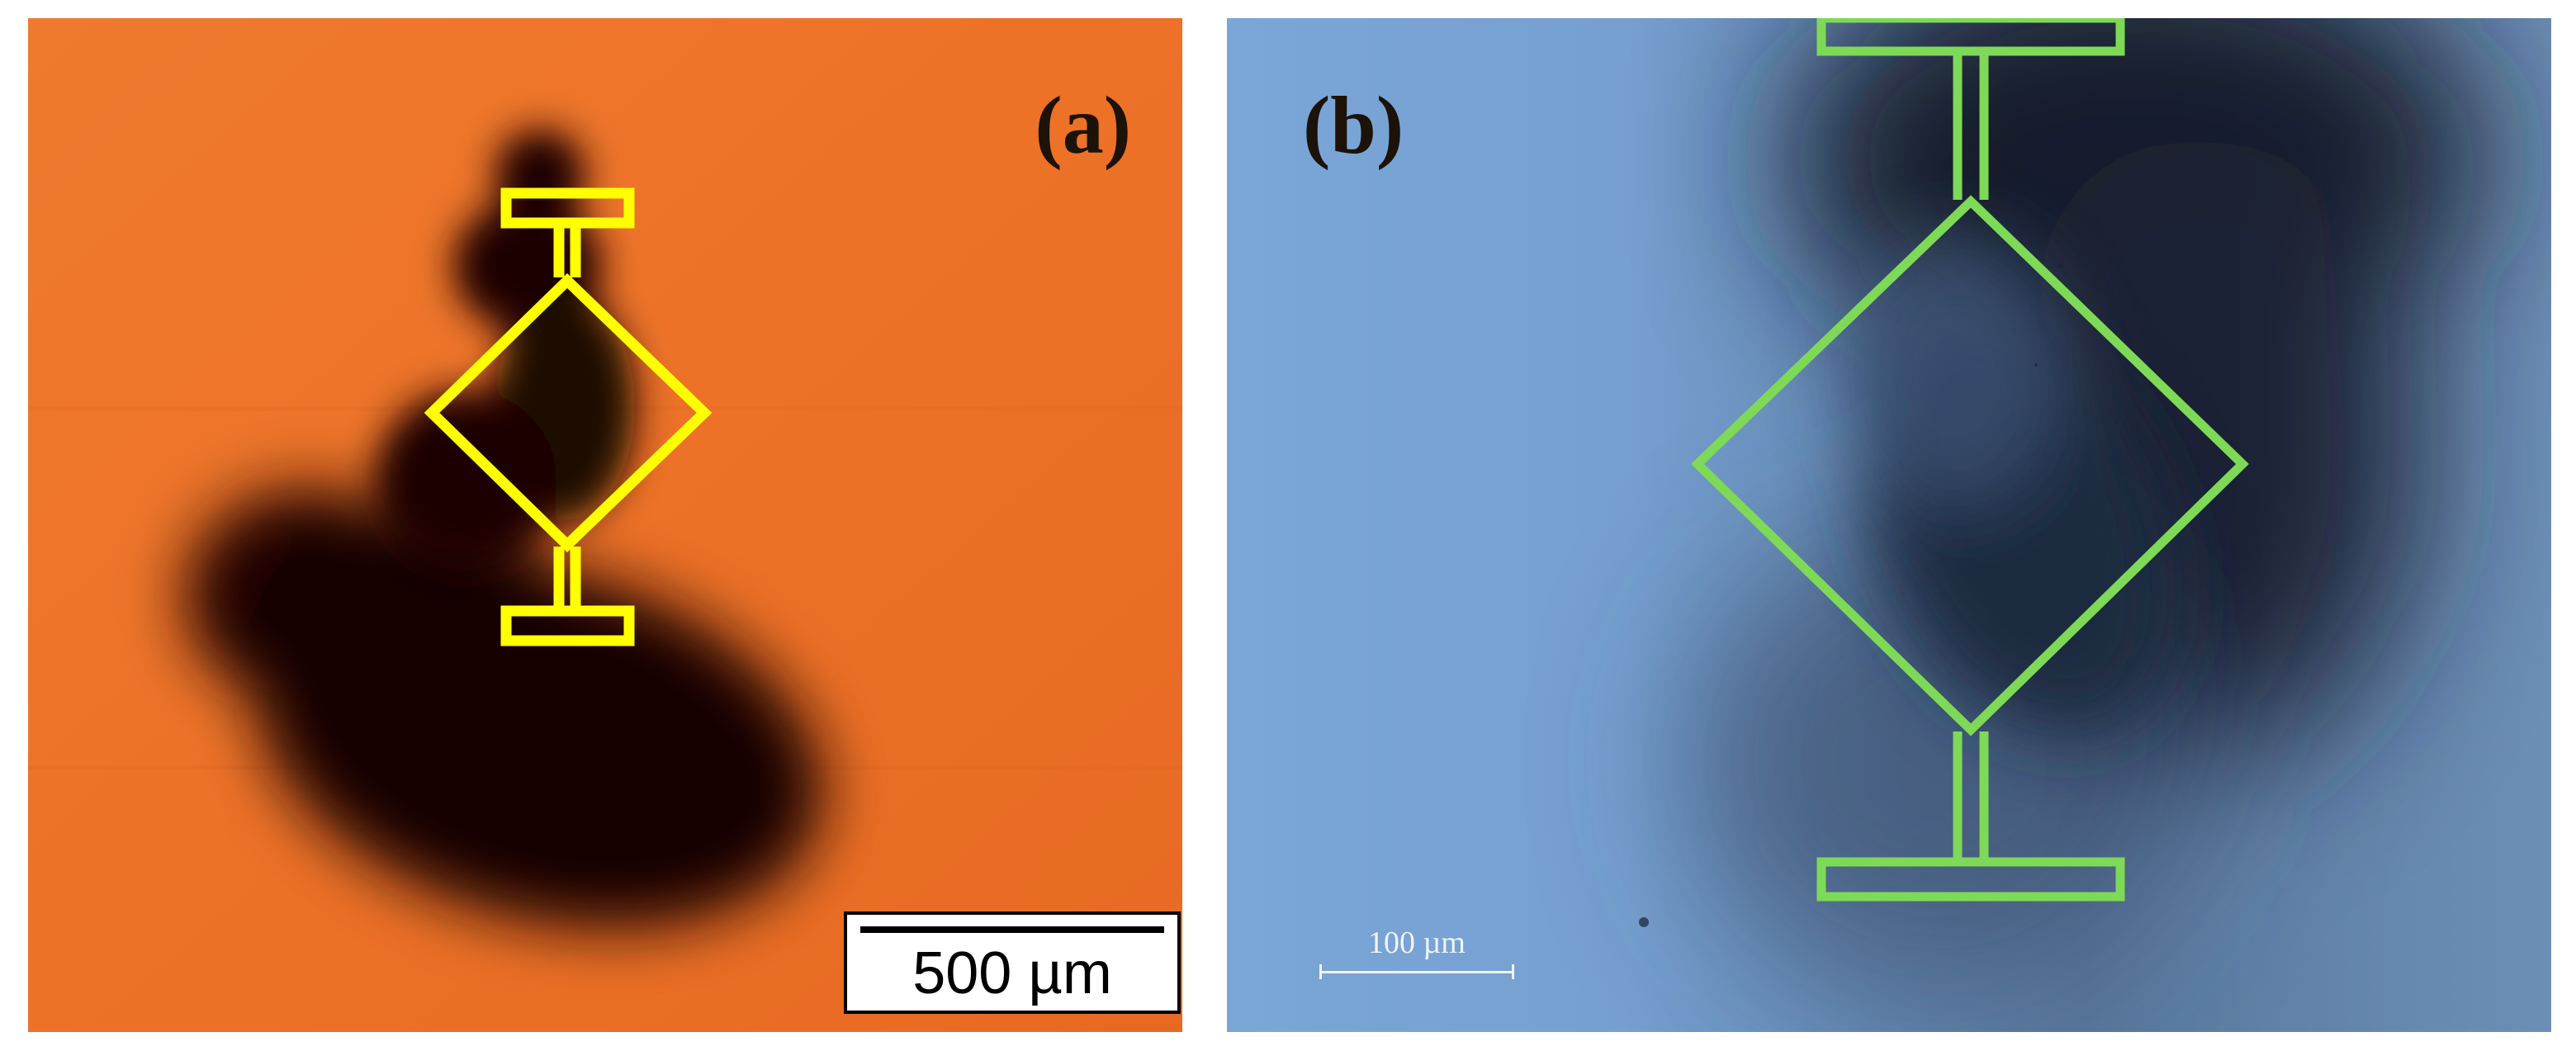 This screenshot has height=1051, width=2576. I want to click on yellow-diamond-outline, so click(568, 417).